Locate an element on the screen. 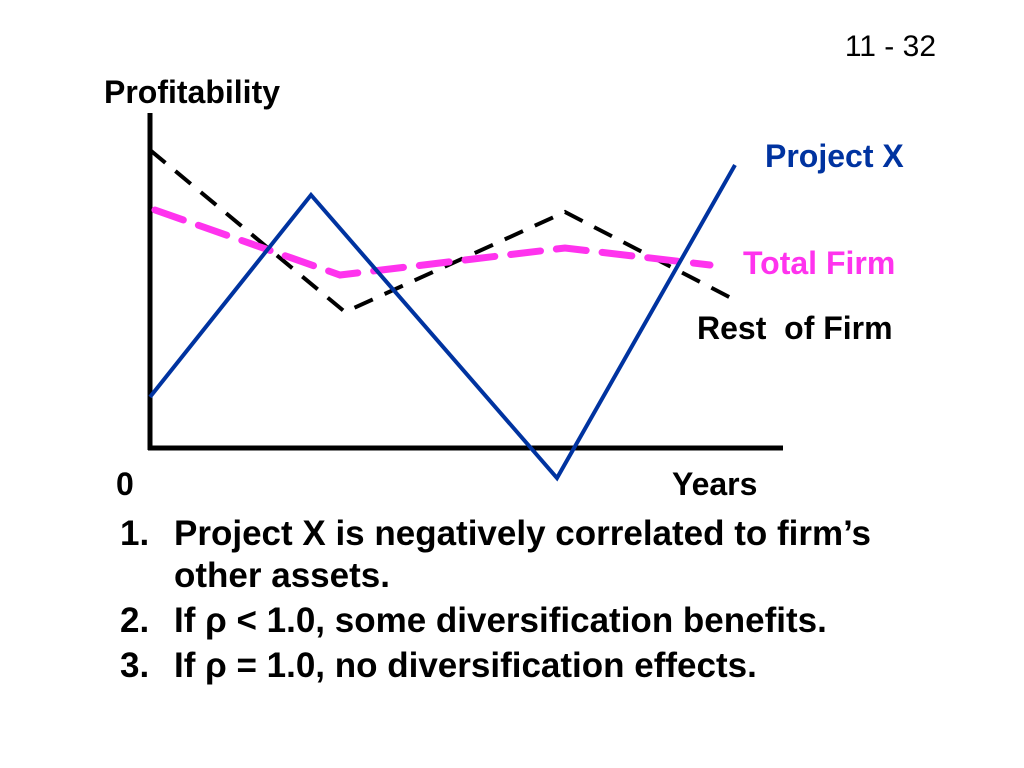 The image size is (1024, 768). total-firm-label: Total Firm is located at coordinates (819, 263).